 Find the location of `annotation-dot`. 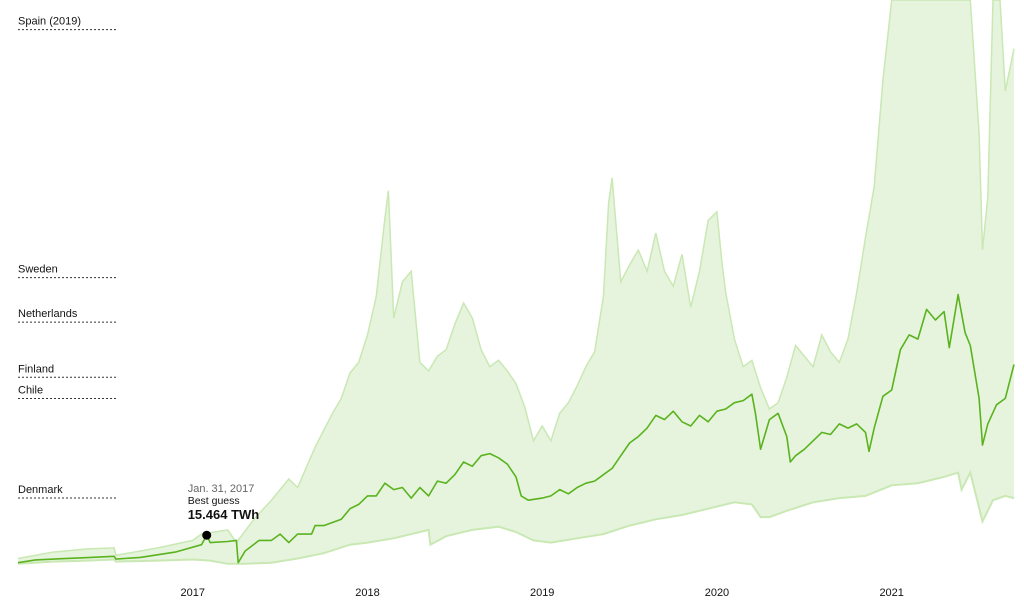

annotation-dot is located at coordinates (207, 535).